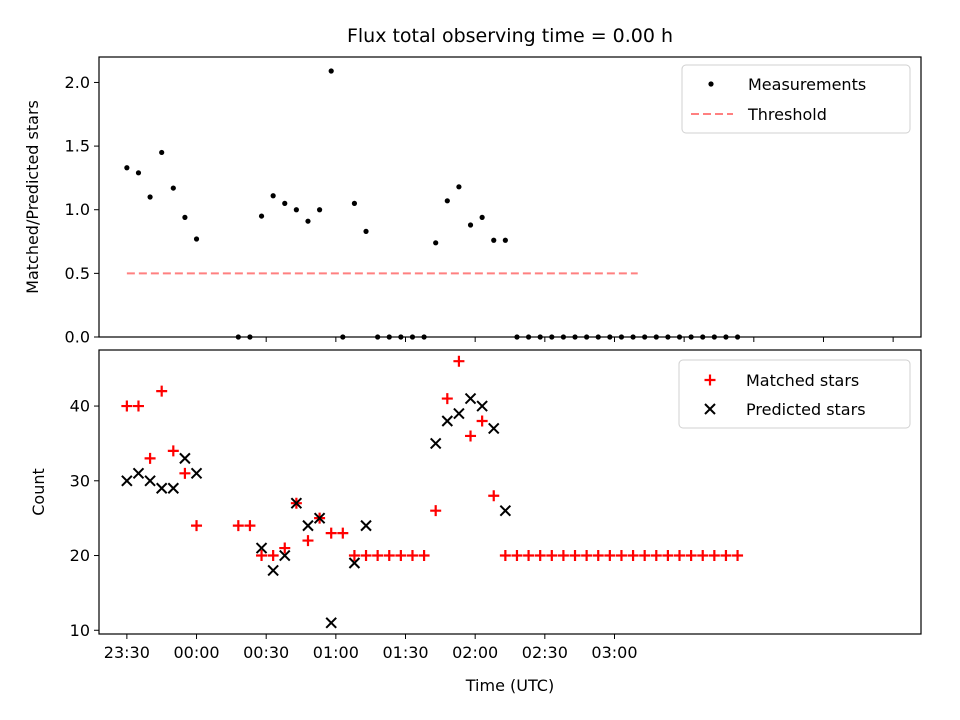 Image resolution: width=960 pixels, height=720 pixels. Describe the element at coordinates (510, 36) in the screenshot. I see `chart-title: Flux total observing time = 0.00 h` at that location.